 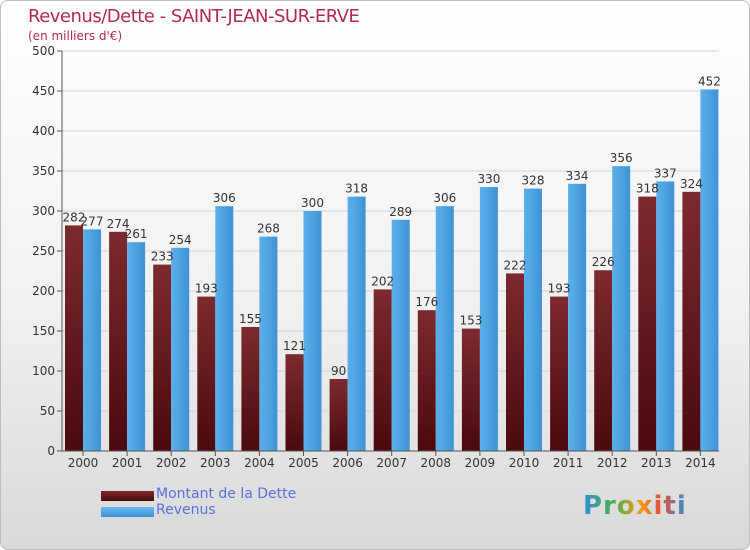 I want to click on y-tick-label: 450, so click(x=43, y=91).